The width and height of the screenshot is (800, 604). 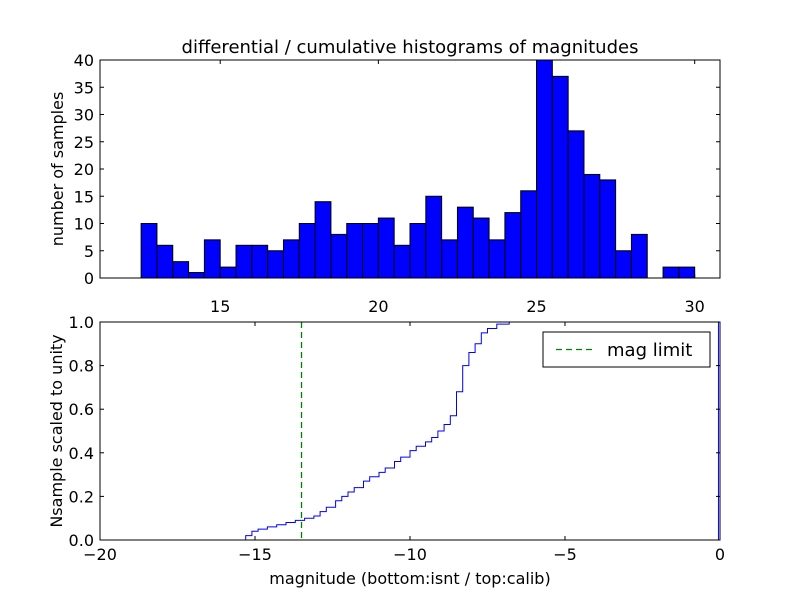 I want to click on y-tick-label: 25, so click(x=84, y=142).